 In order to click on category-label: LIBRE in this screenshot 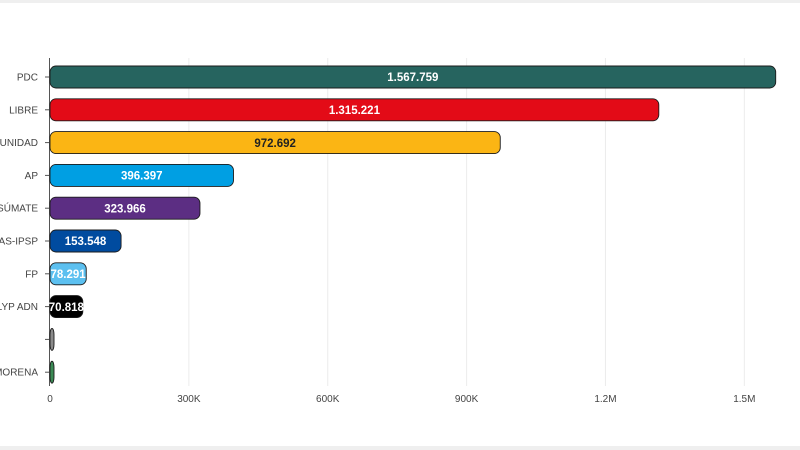, I will do `click(23, 110)`.